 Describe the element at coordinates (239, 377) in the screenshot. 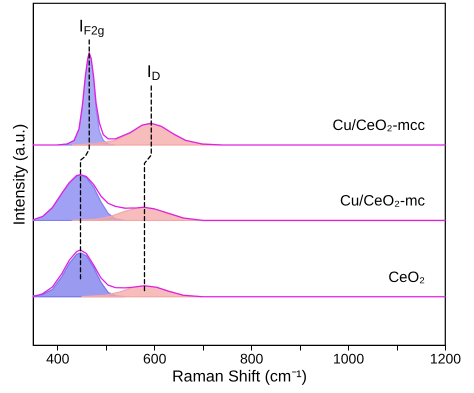

I see `x-axis-title: Raman Shift (cm⁻¹)` at that location.